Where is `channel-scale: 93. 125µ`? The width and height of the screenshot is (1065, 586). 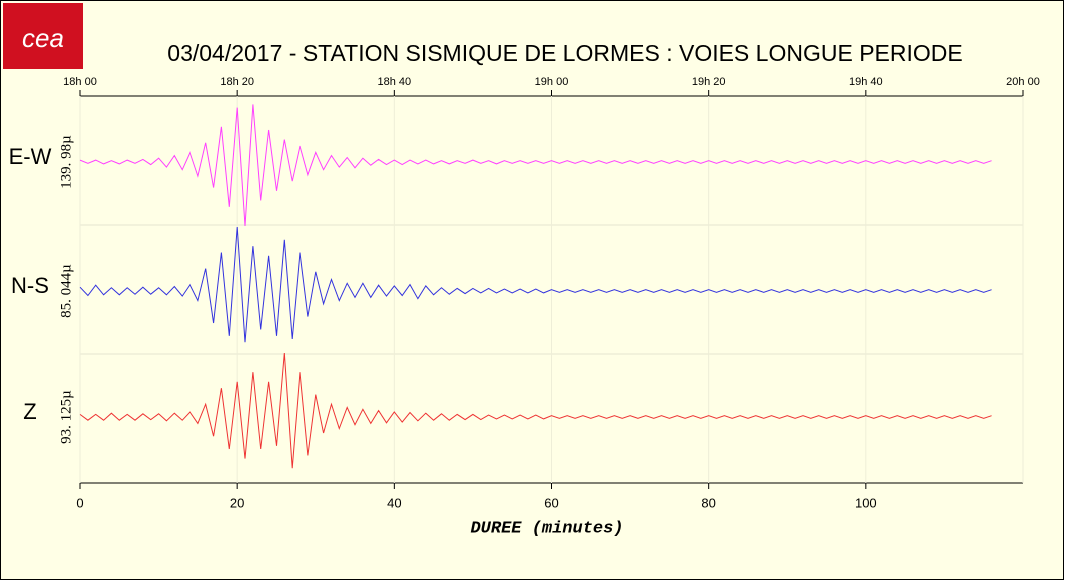
channel-scale: 93. 125µ is located at coordinates (66, 417).